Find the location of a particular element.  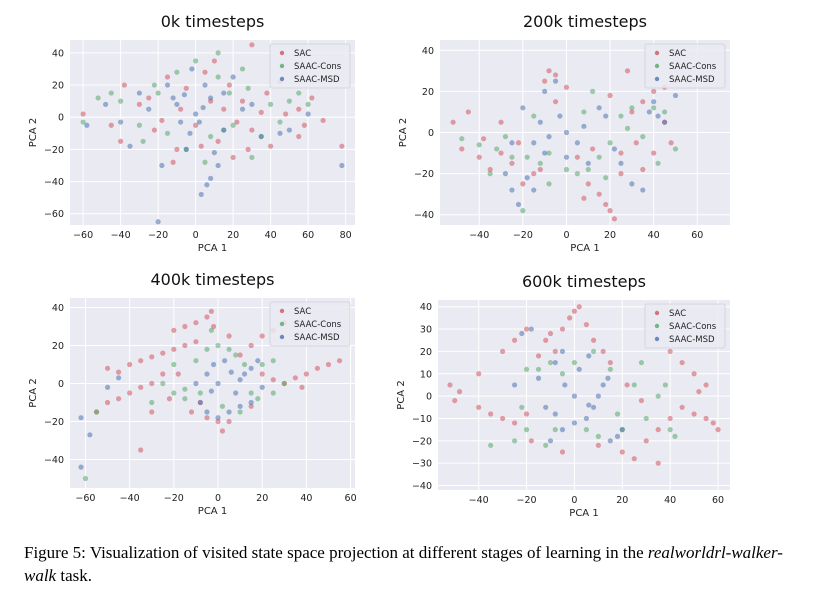

y-tick-label: 40 is located at coordinates (426, 307).